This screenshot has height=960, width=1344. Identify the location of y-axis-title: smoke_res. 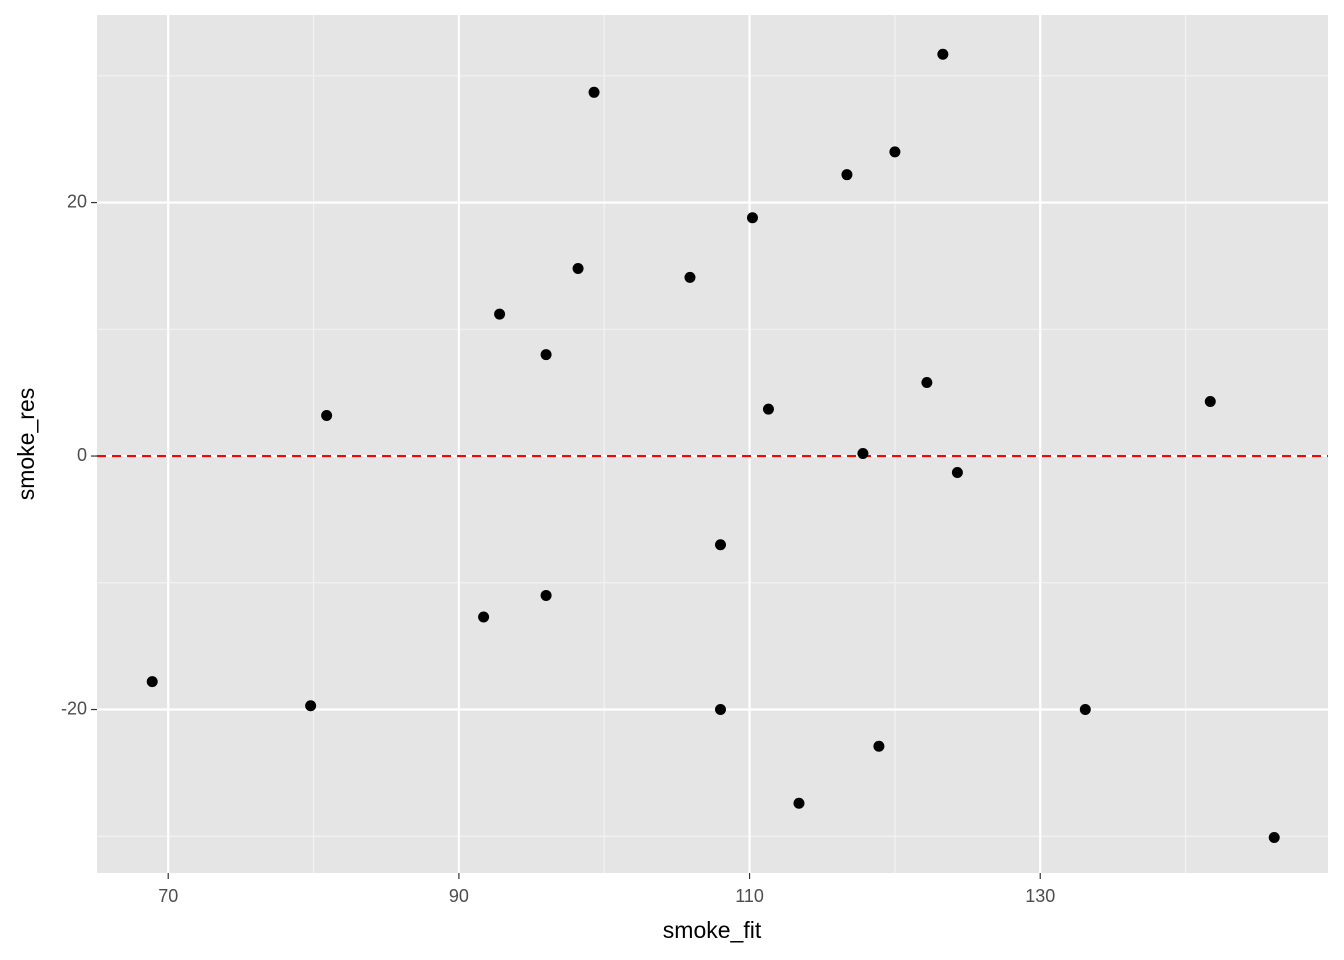
(26, 444).